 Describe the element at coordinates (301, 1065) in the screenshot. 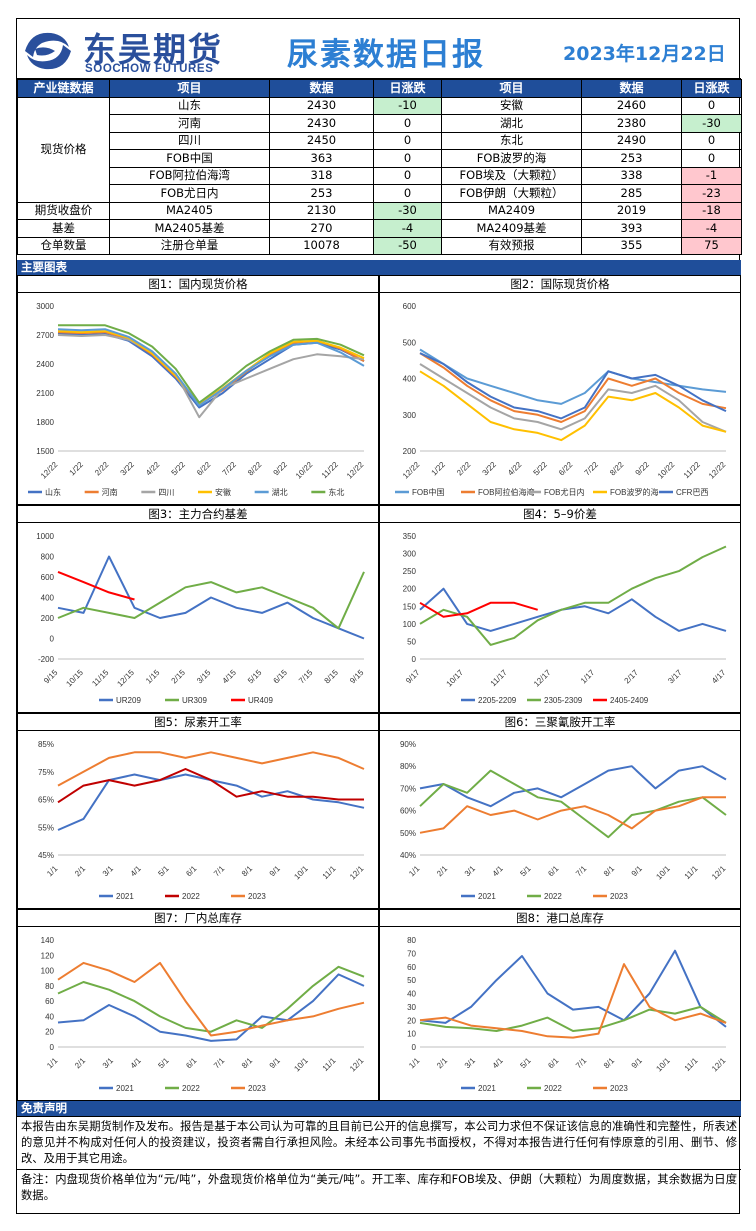

I see `x-tick-label: 10/1` at that location.